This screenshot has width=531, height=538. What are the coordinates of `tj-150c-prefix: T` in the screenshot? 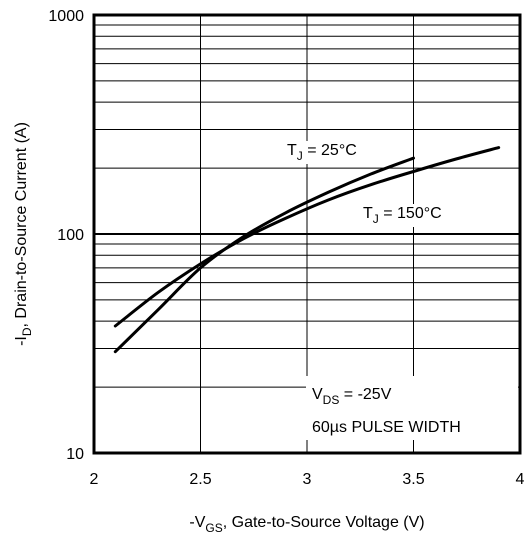 It's located at (368, 213).